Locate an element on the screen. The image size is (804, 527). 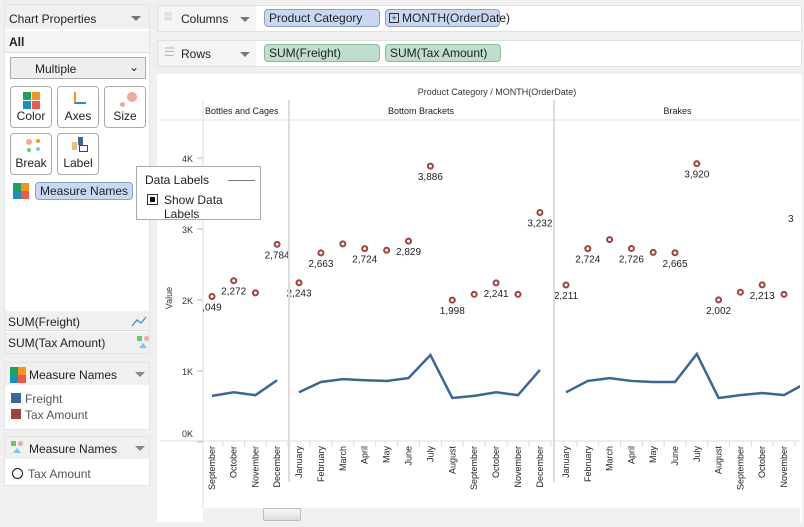
tax-swatch is located at coordinates (16, 414).